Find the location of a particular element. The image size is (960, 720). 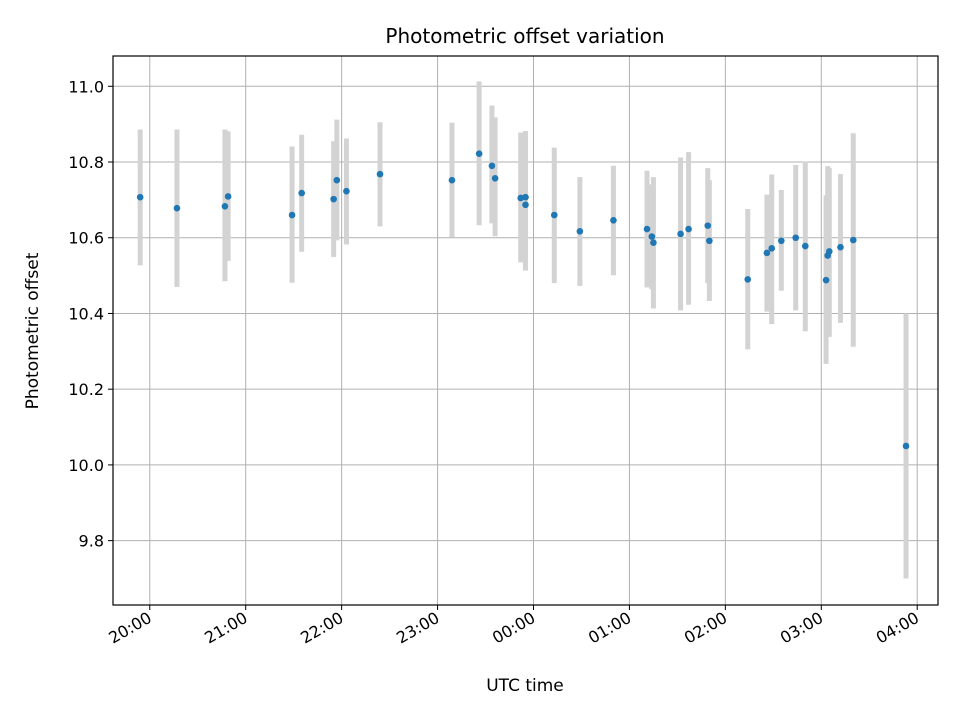

y-tick-label: 9.8 is located at coordinates (91, 541).